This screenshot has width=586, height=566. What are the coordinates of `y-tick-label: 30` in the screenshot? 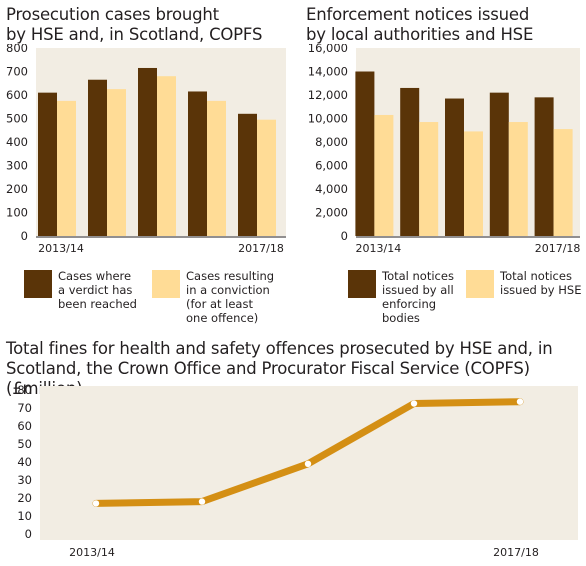 It's located at (24, 480).